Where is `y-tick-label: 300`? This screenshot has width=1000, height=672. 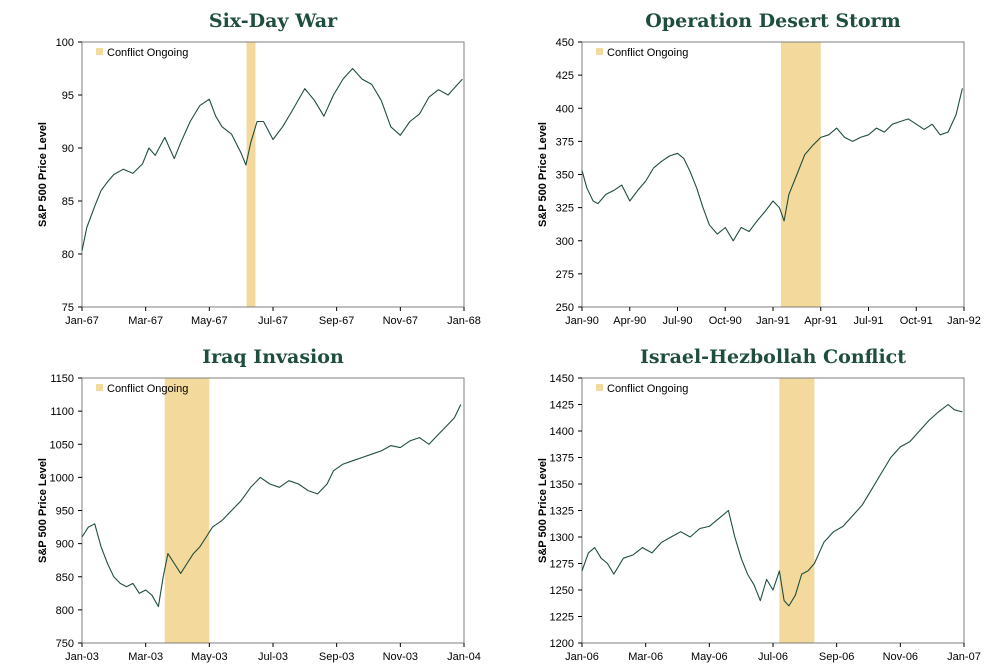
y-tick-label: 300 is located at coordinates (565, 242).